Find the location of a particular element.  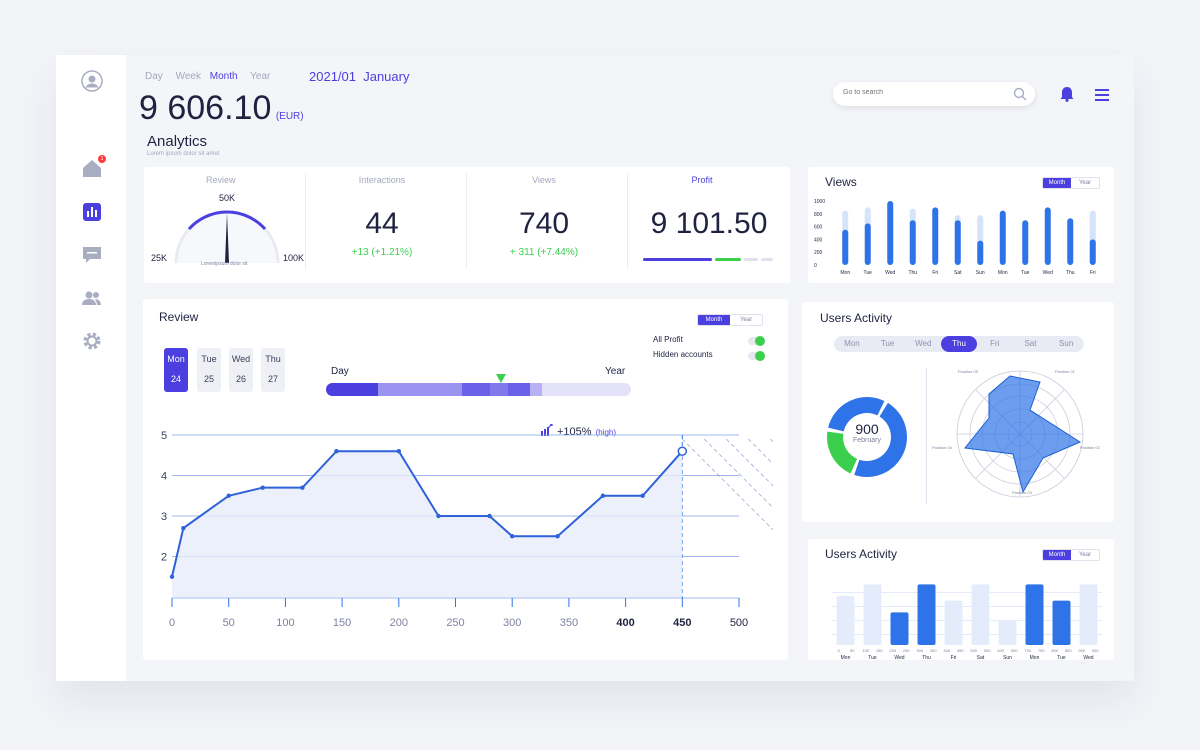

day-chip-tue: Tue 25 is located at coordinates (209, 370).